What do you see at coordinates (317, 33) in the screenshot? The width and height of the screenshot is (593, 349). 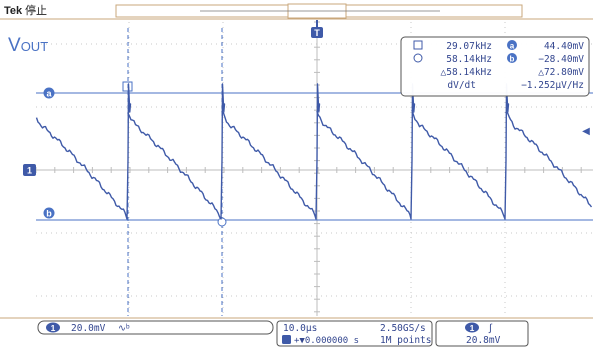 I see `trigger-marker-label: T` at bounding box center [317, 33].